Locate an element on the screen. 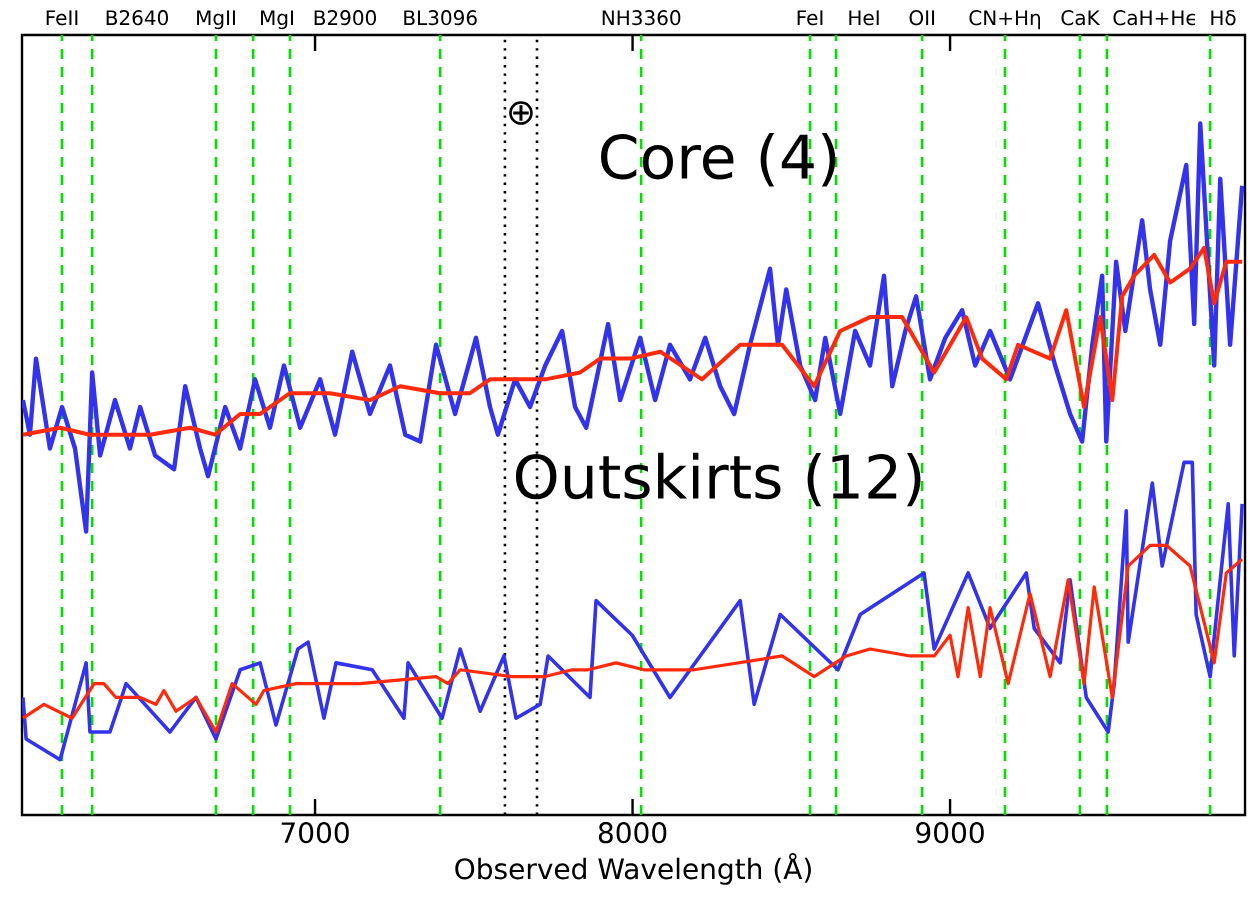 This screenshot has height=915, width=1252. annotation: ⊕ is located at coordinates (521, 113).